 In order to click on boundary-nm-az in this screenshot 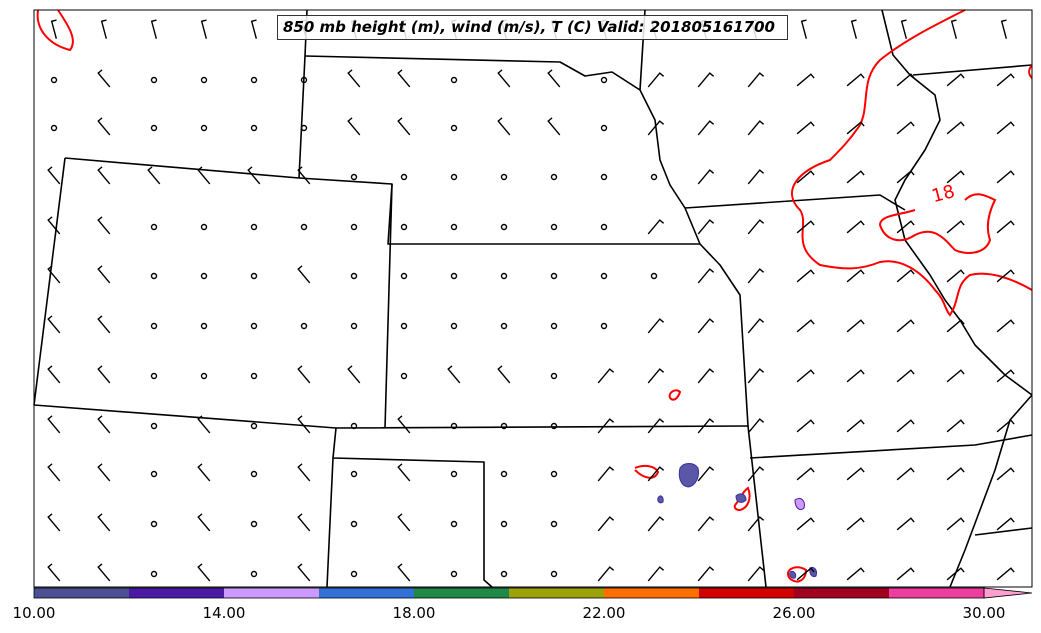, I will do `click(330, 522)`.